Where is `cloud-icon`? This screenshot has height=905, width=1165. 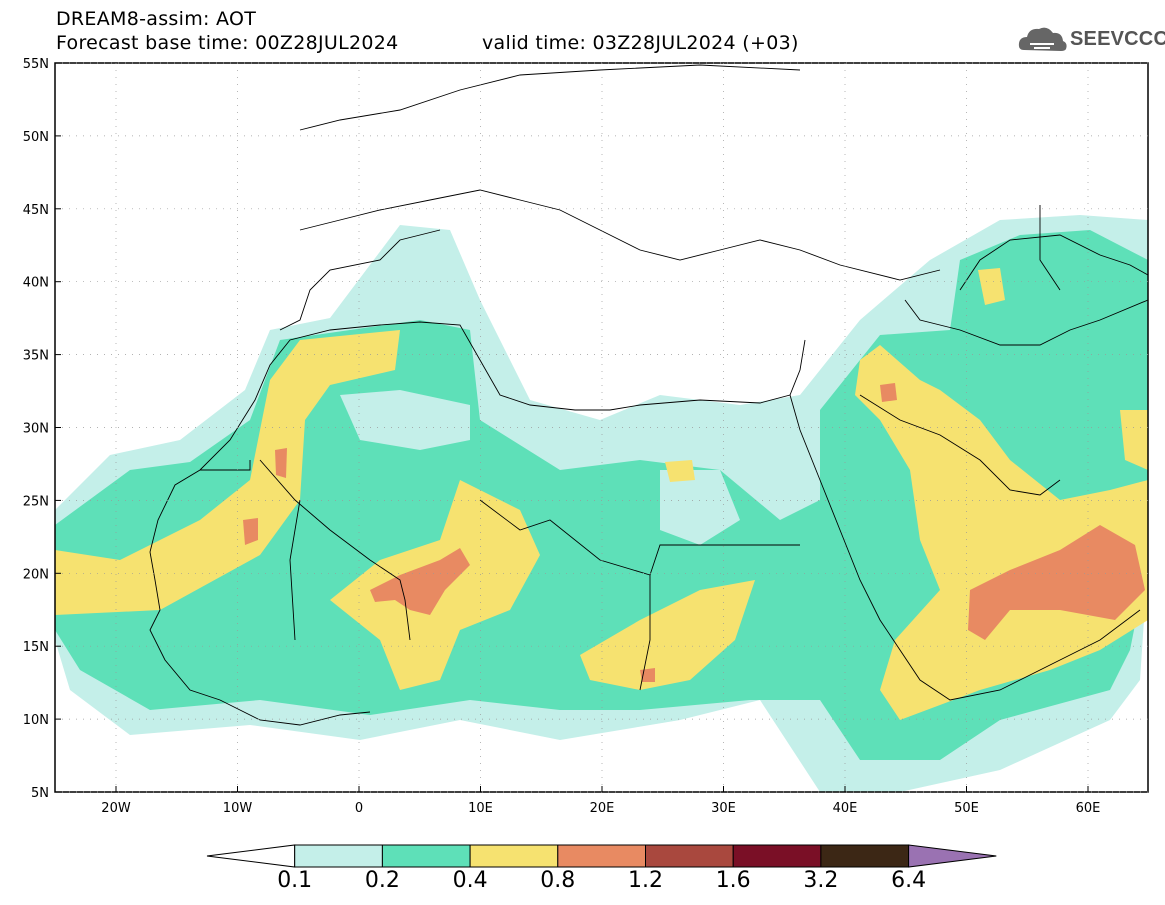 cloud-icon is located at coordinates (1042, 39).